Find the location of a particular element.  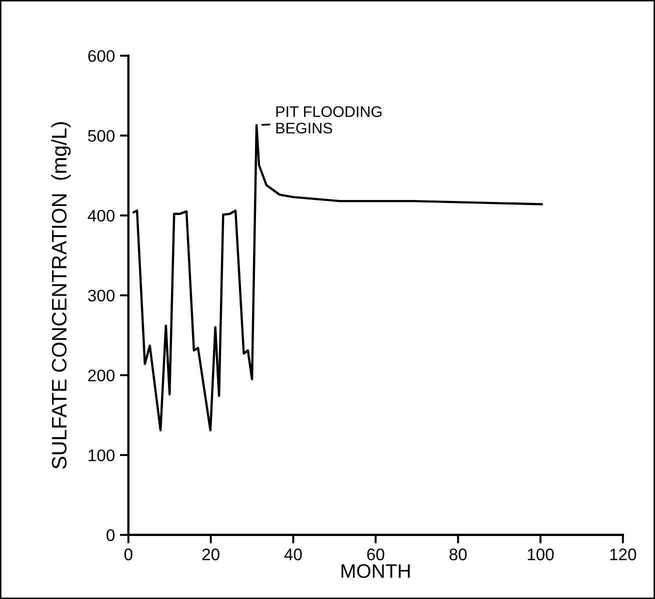

x-tick-label: 120 is located at coordinates (623, 554).